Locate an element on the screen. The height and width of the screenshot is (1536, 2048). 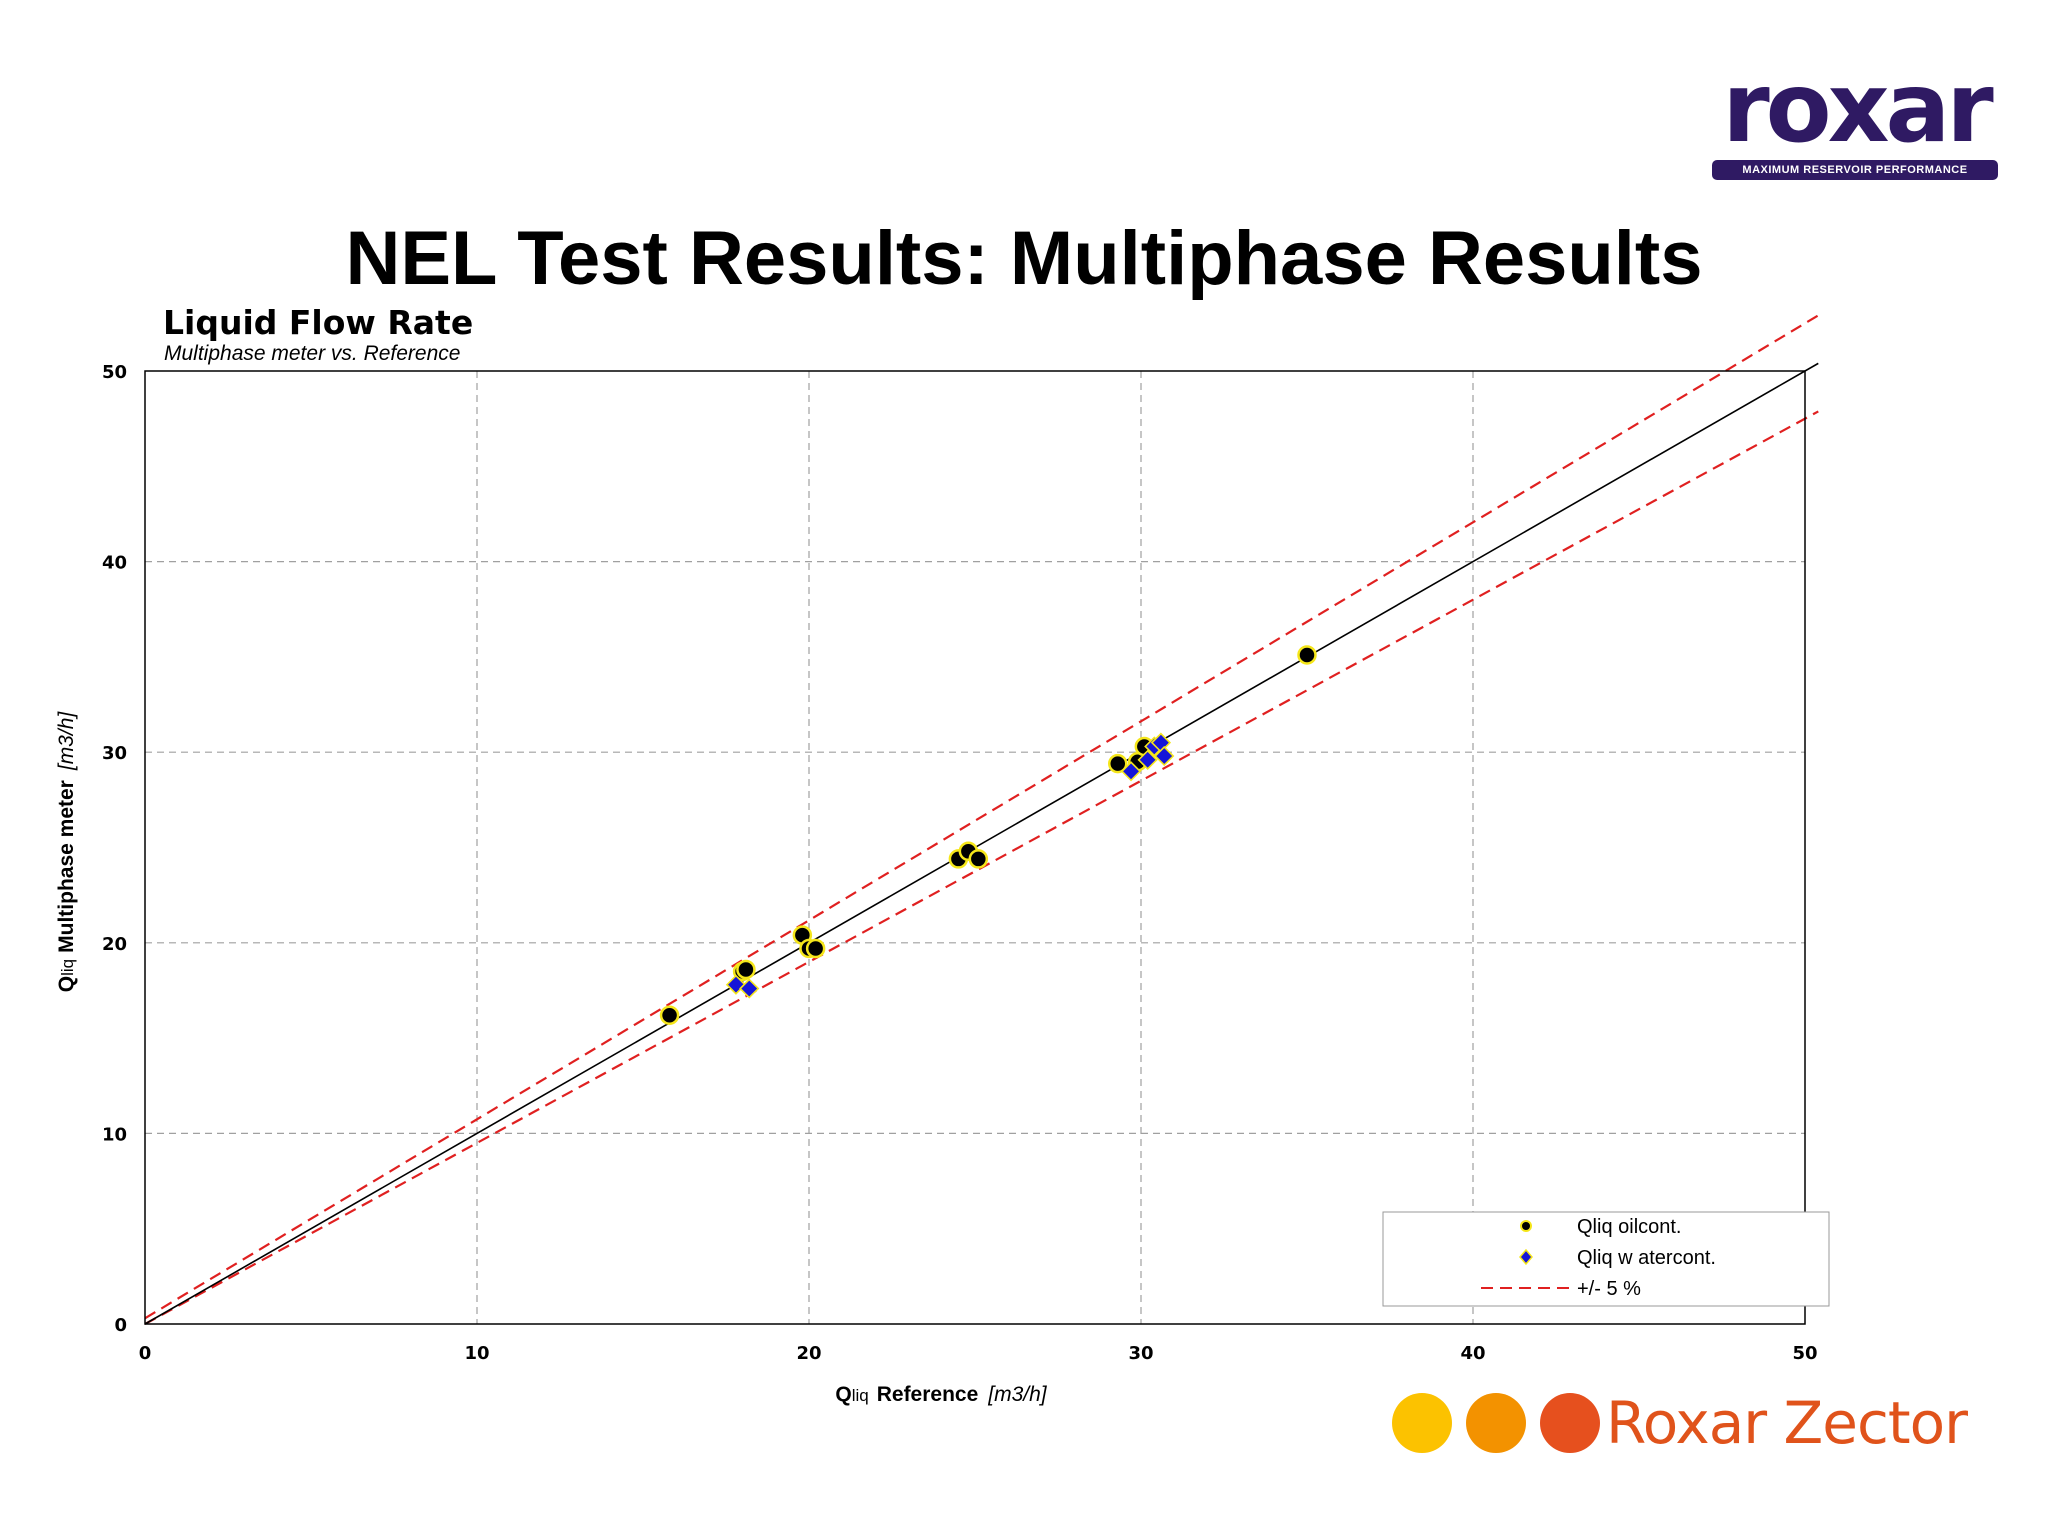
zector-brand-name: Roxar Zector is located at coordinates (1787, 1423).